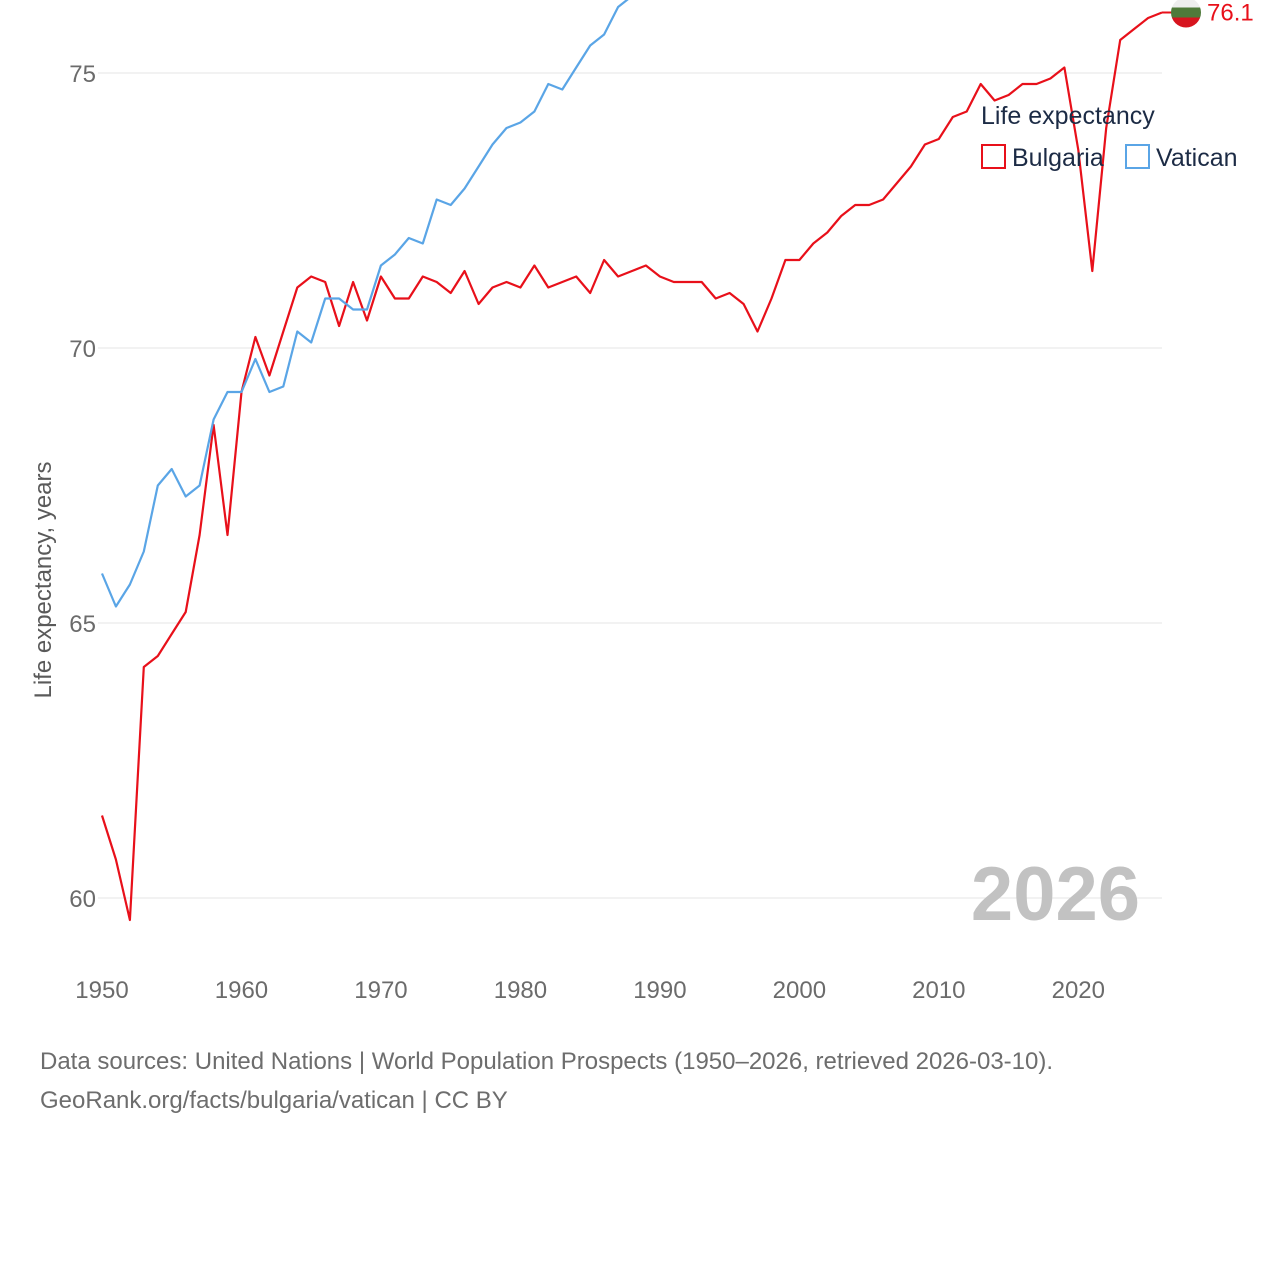 This screenshot has height=1280, width=1280. Describe the element at coordinates (938, 990) in the screenshot. I see `x-tick-label-2010: 2010` at that location.